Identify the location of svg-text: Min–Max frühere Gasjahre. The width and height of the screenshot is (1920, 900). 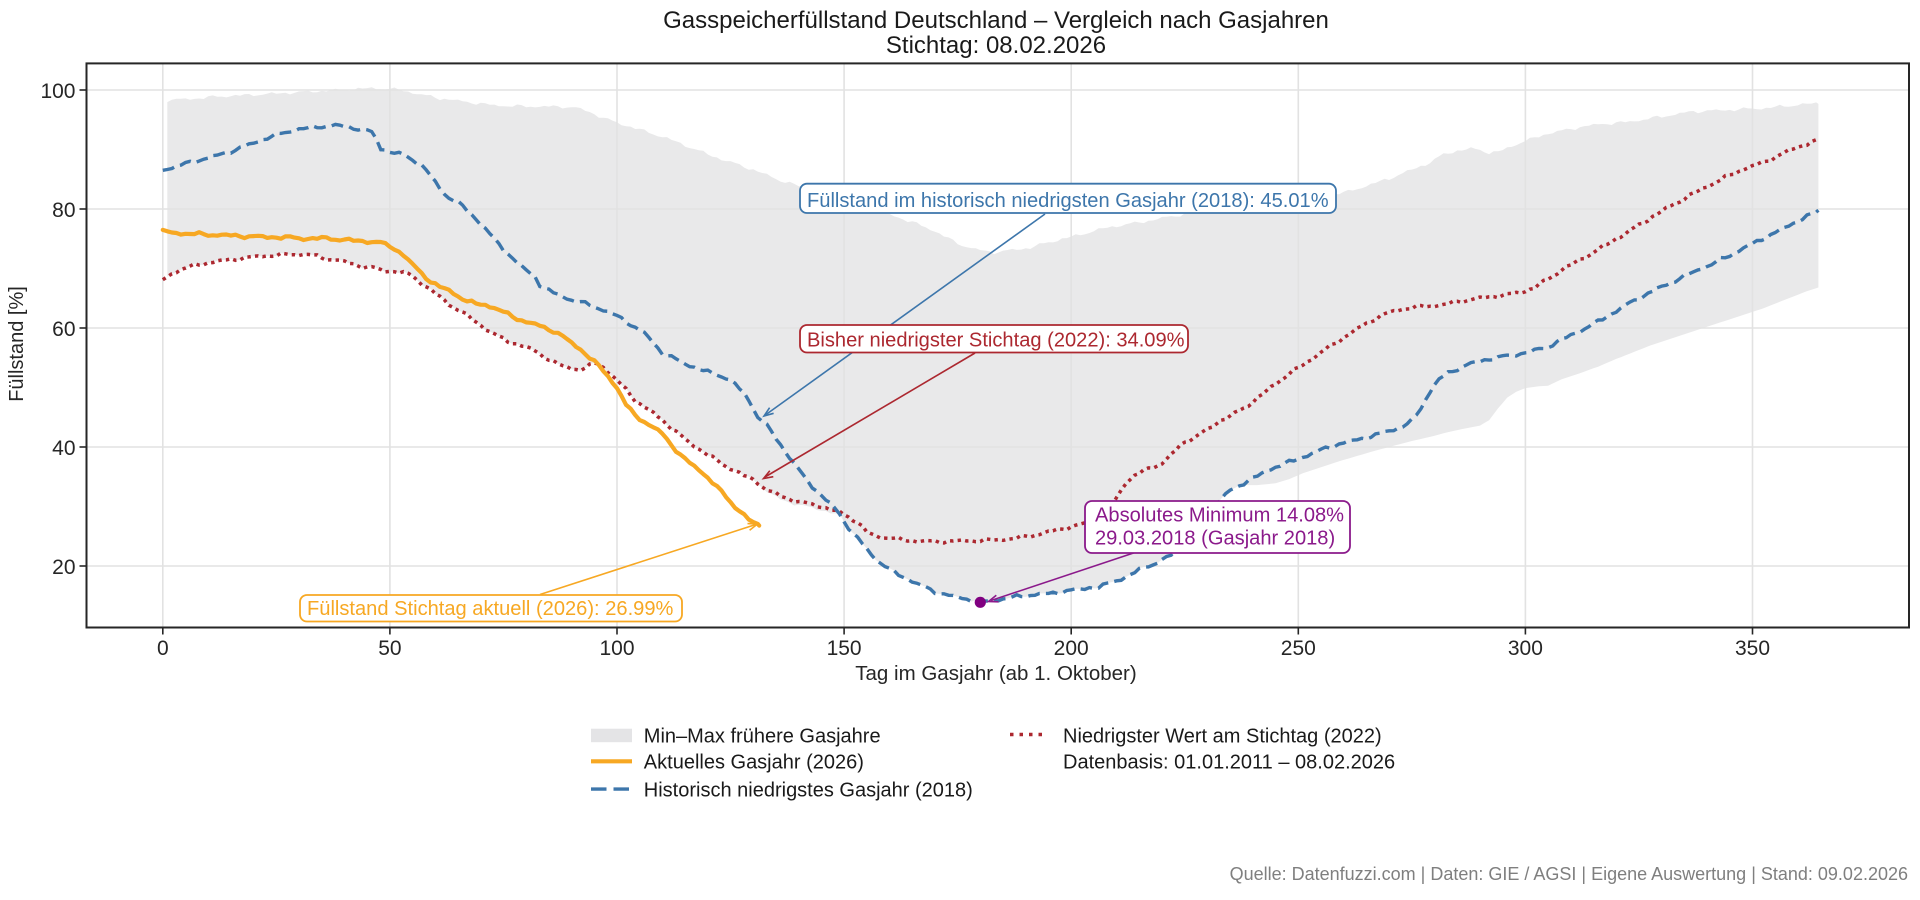
(762, 737).